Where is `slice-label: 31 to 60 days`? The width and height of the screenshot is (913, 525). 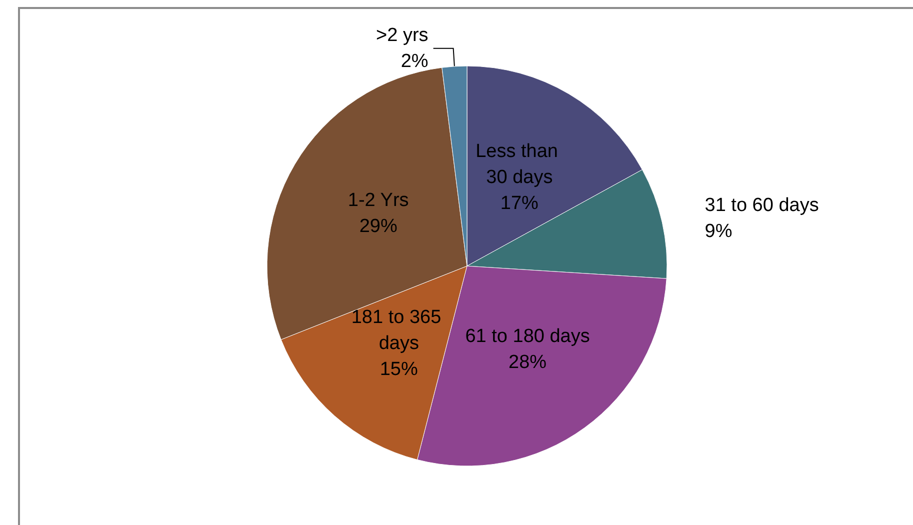 slice-label: 31 to 60 days is located at coordinates (761, 205).